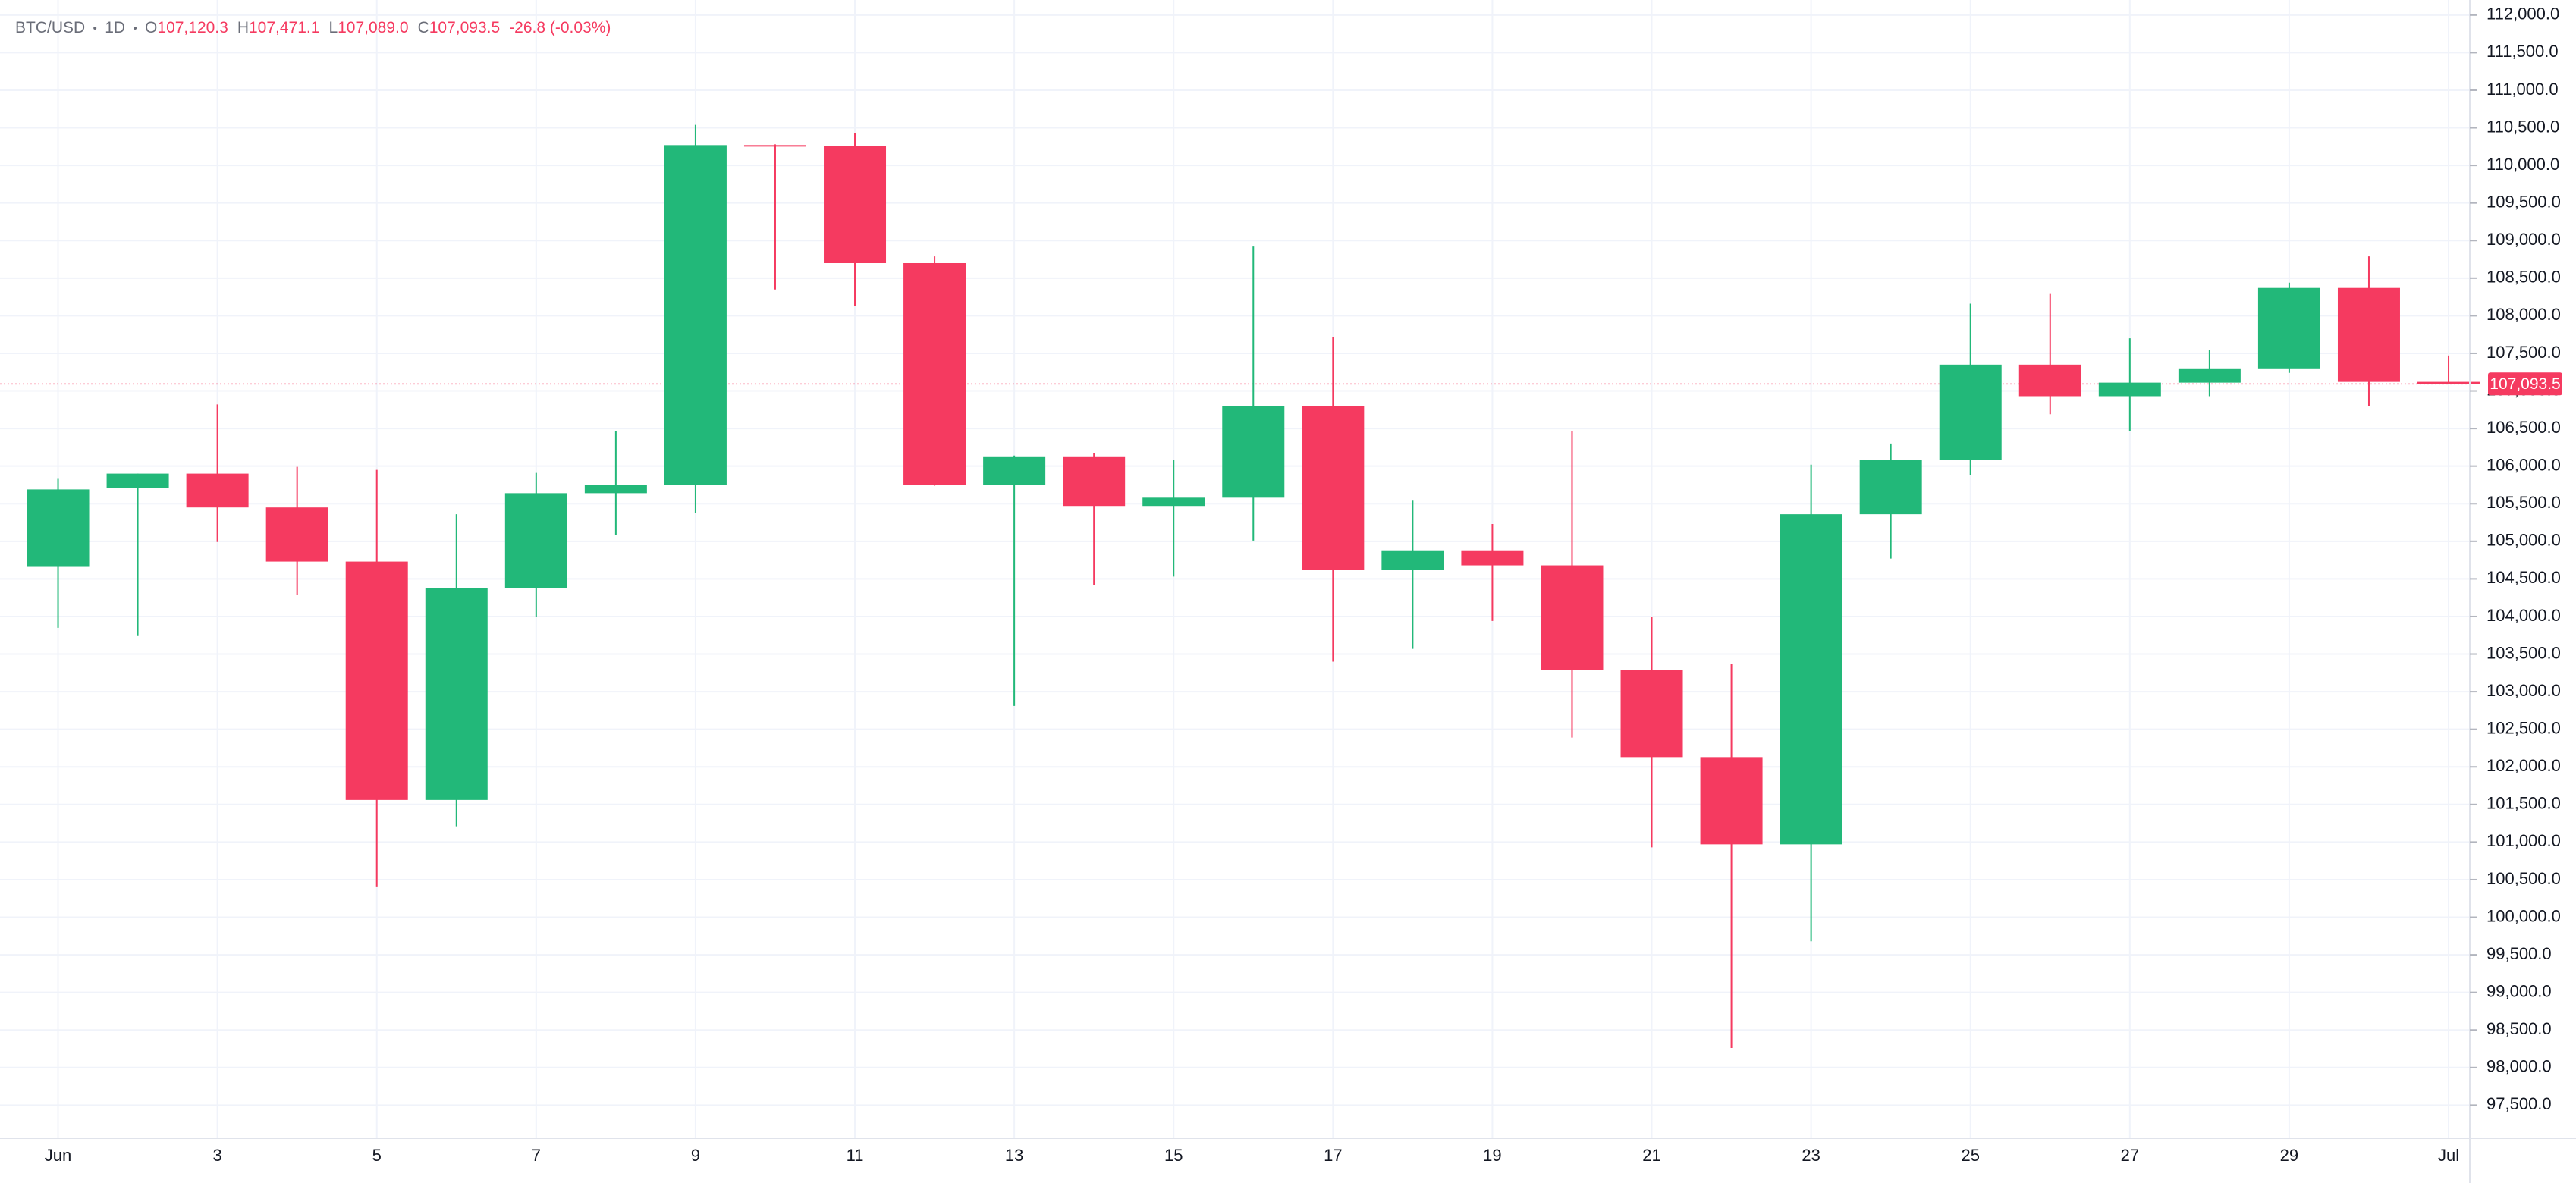  What do you see at coordinates (2523, 690) in the screenshot?
I see `y-tick-label: 103,000.0` at bounding box center [2523, 690].